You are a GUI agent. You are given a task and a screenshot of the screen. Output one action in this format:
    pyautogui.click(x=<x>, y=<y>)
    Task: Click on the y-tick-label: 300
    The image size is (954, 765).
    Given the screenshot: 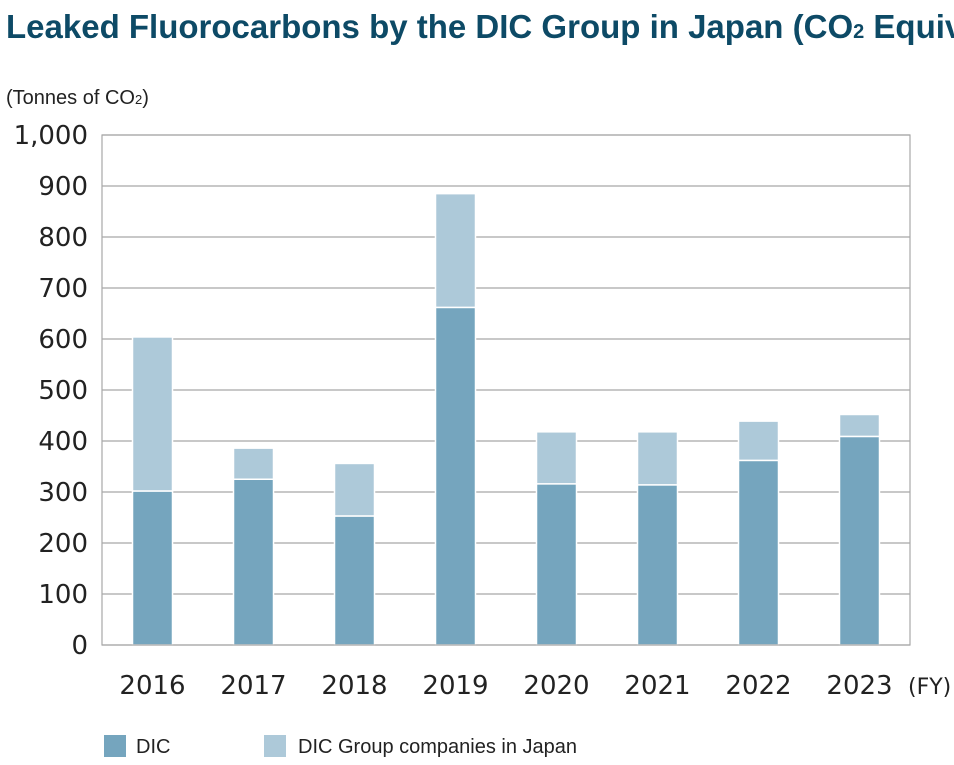 What is the action you would take?
    pyautogui.click(x=63, y=493)
    